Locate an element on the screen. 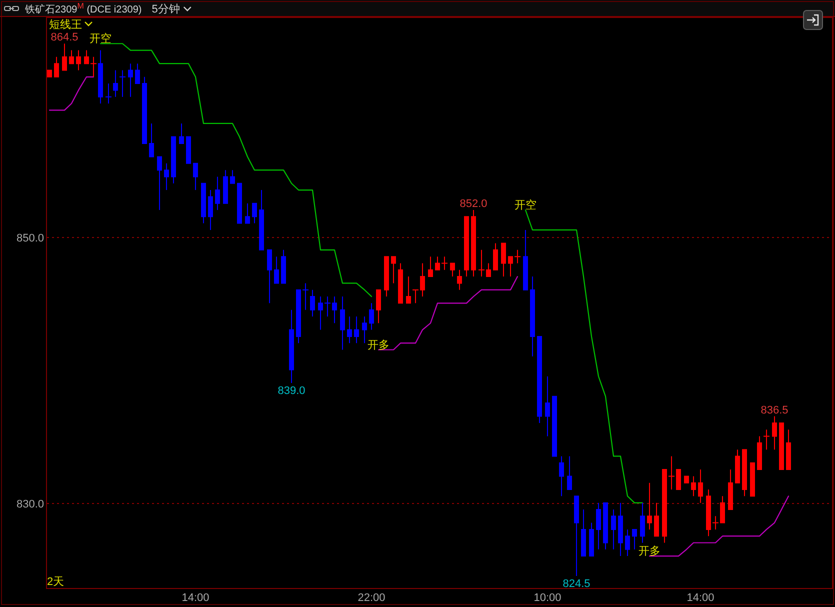  legend-title: 短线王 is located at coordinates (65, 25).